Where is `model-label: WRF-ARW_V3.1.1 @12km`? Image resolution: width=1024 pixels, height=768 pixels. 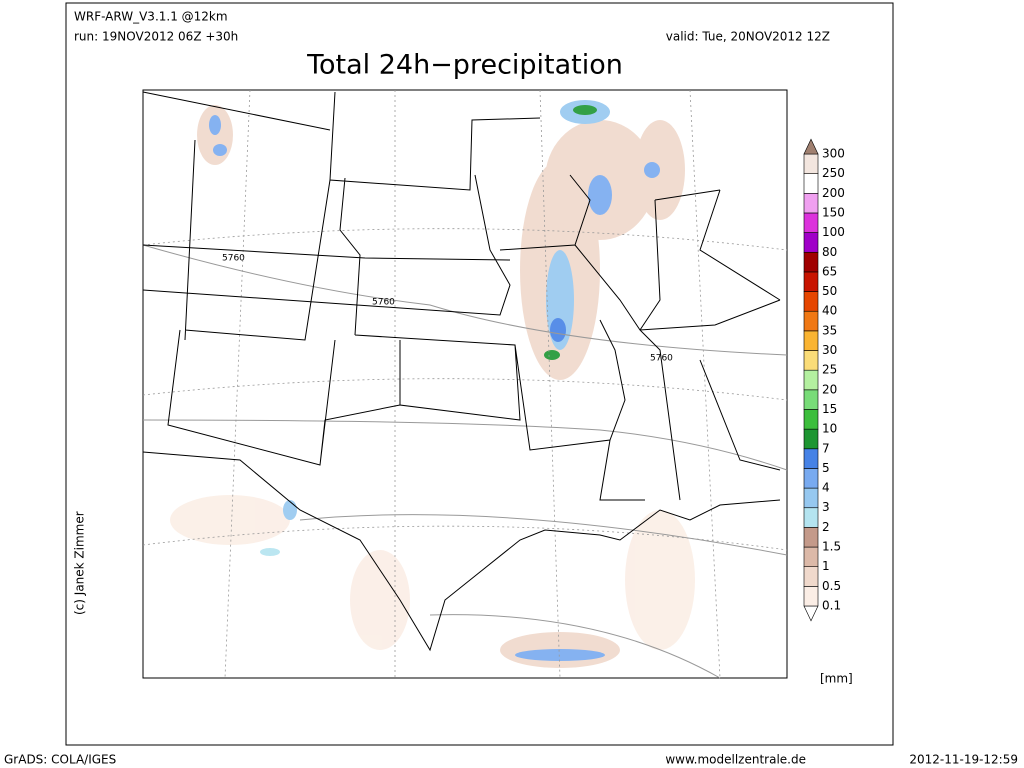
model-label: WRF-ARW_V3.1.1 @12km is located at coordinates (151, 17).